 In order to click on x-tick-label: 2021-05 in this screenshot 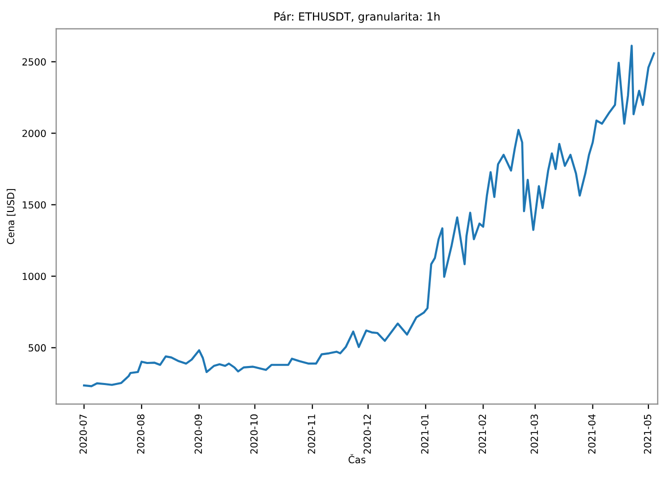, I will do `click(648, 434)`.